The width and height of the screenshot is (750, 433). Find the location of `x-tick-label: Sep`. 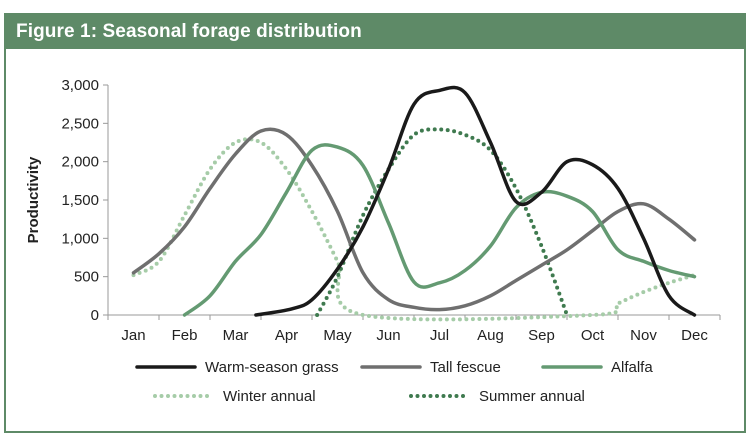

x-tick-label: Sep is located at coordinates (541, 335).